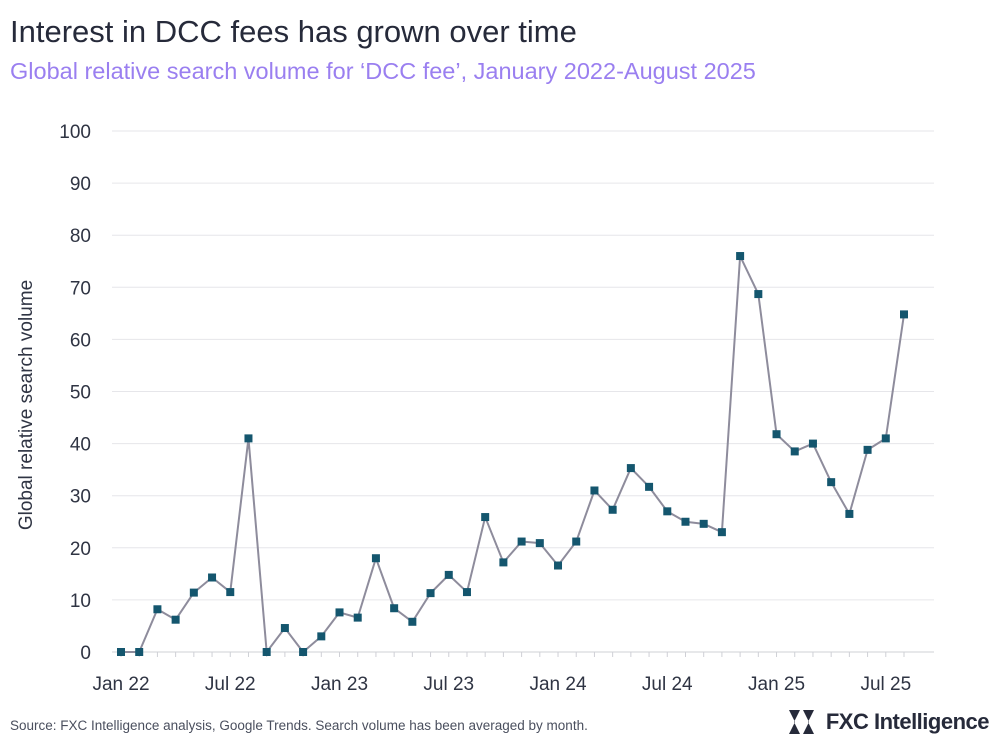  I want to click on y-tick-label: 40, so click(80, 445).